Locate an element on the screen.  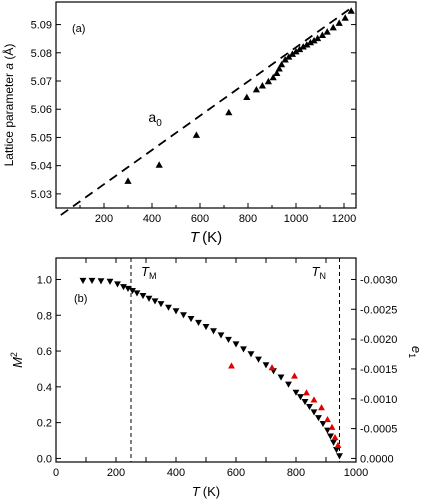
tn-label-main: T is located at coordinates (316, 271).